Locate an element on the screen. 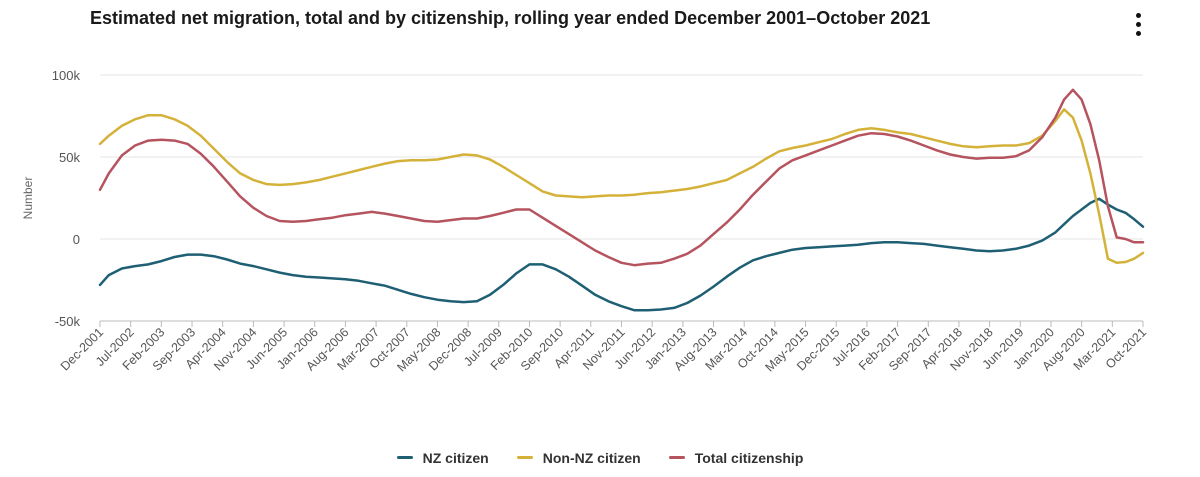  y-tick-label: 0 is located at coordinates (76, 239).